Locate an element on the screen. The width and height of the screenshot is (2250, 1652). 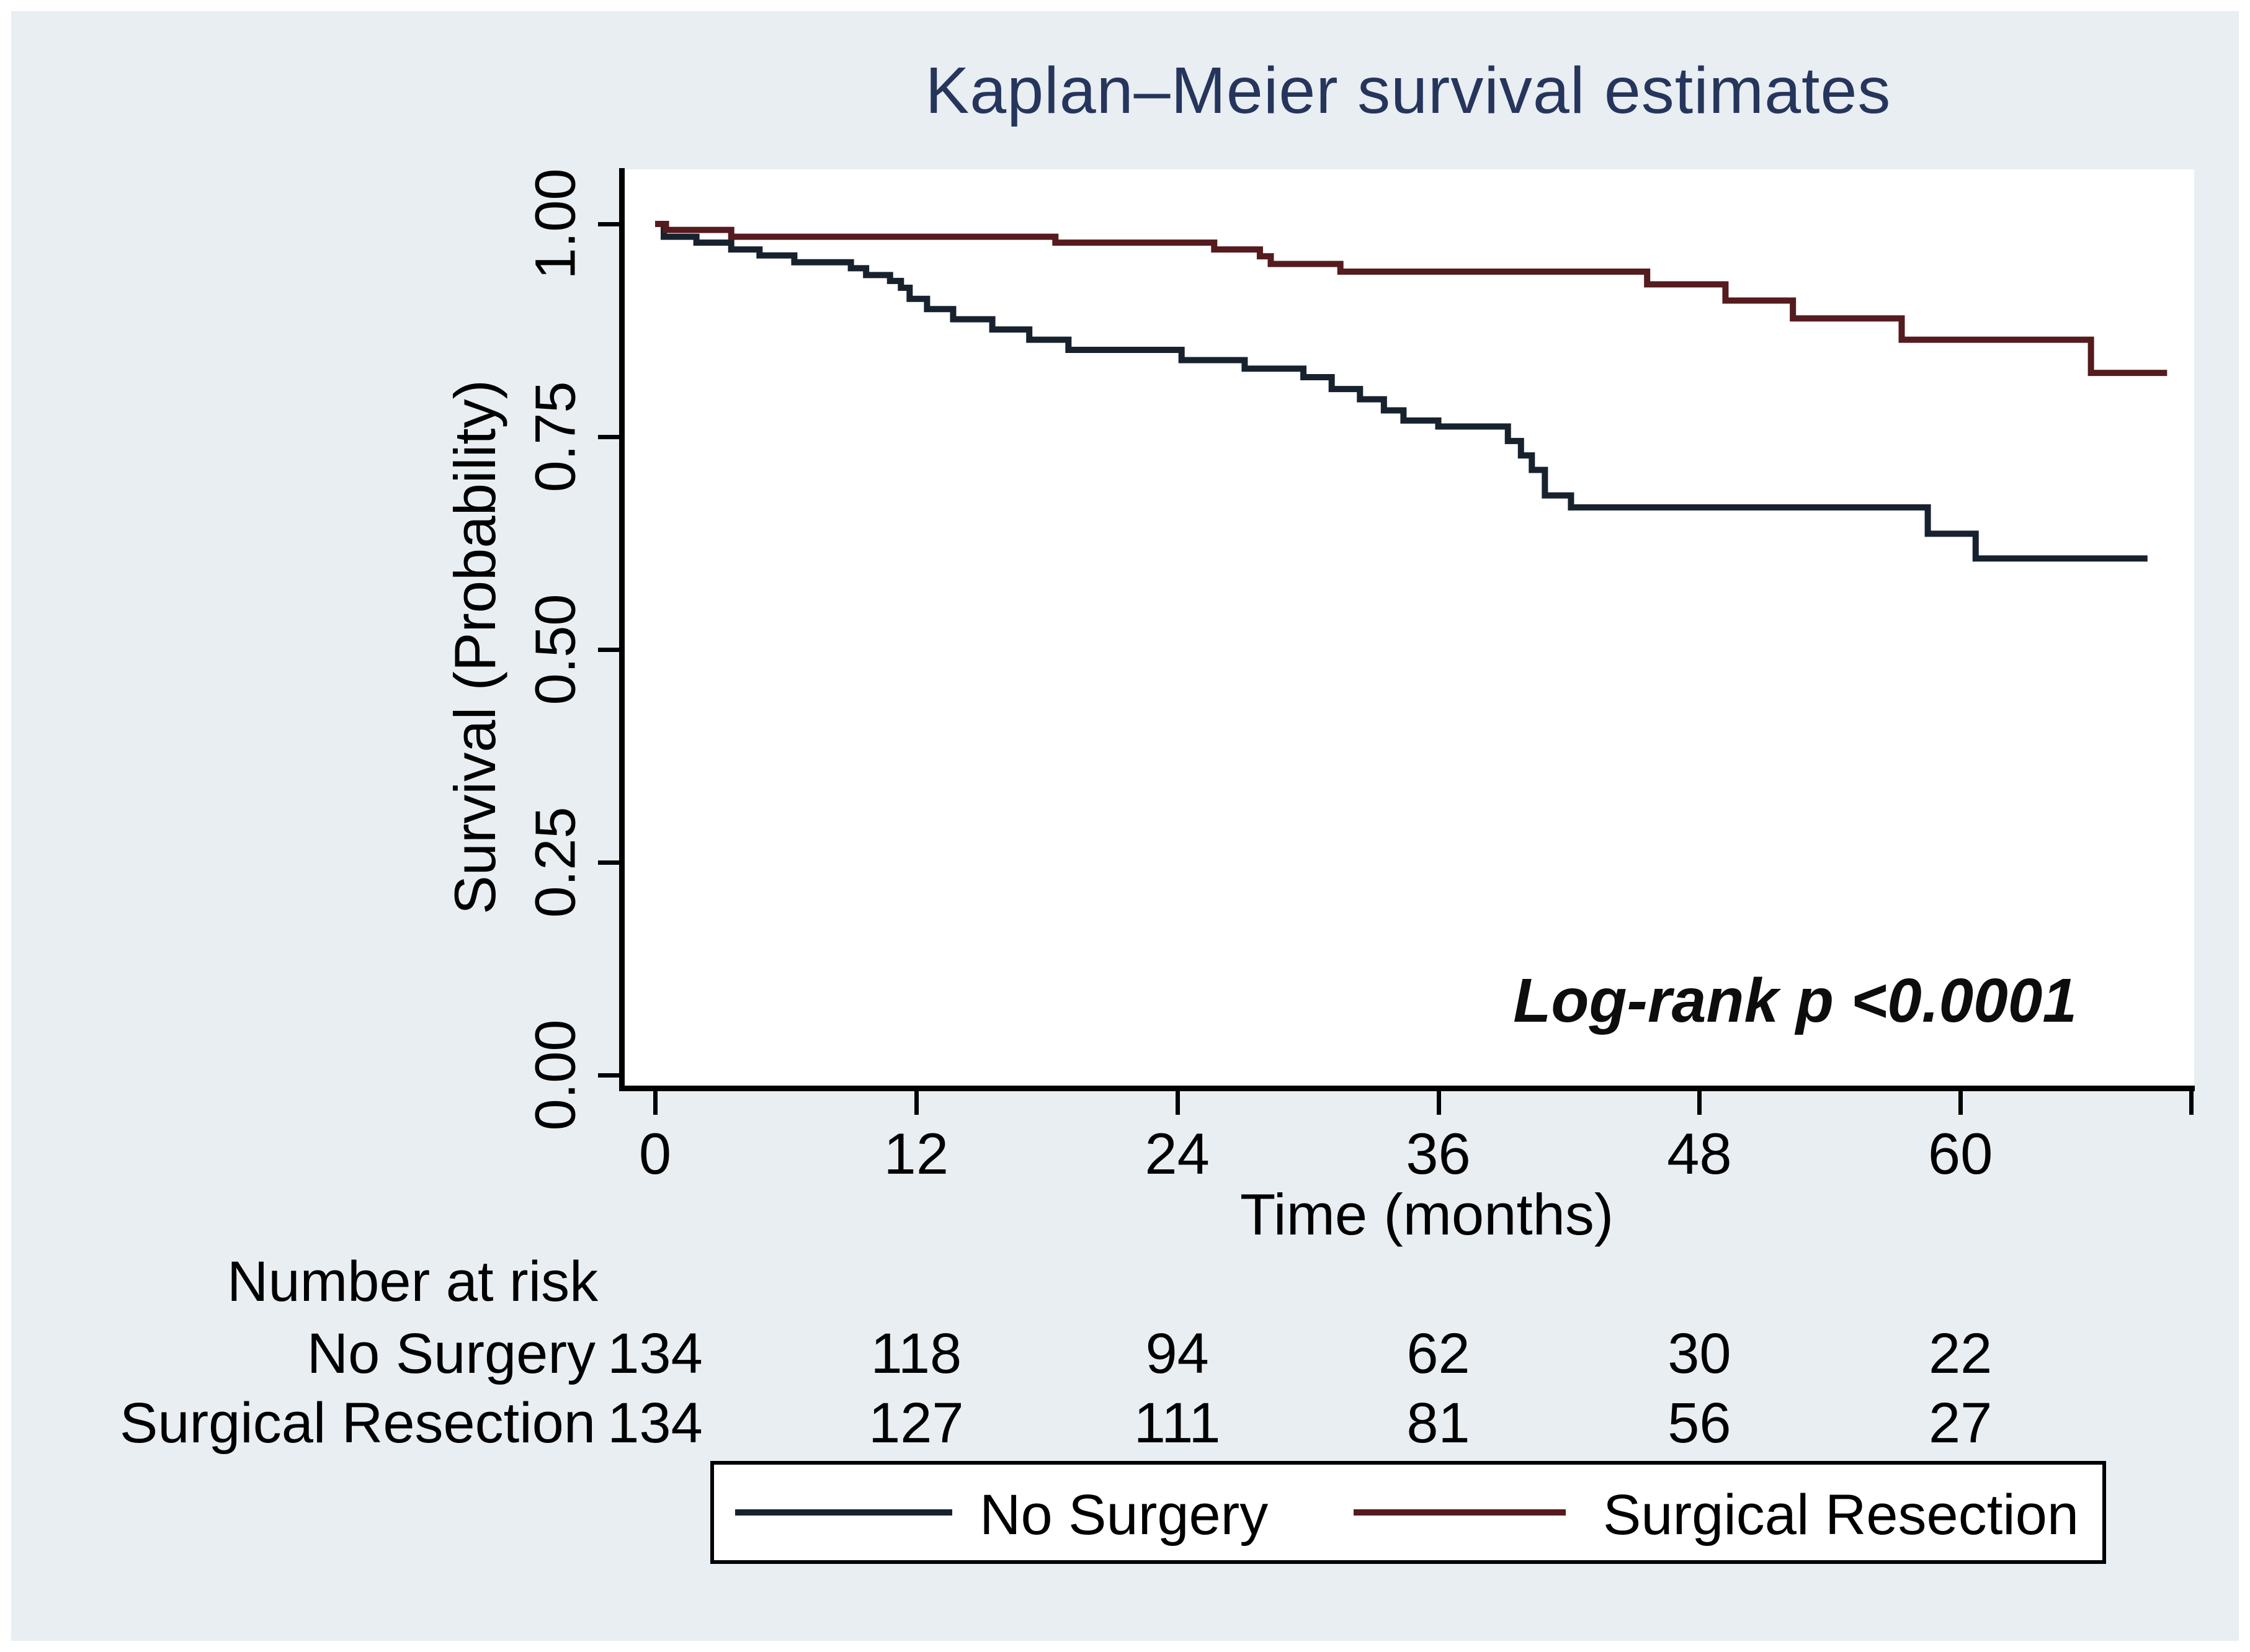
x-axis-title: Time (months) is located at coordinates (1426, 1214).